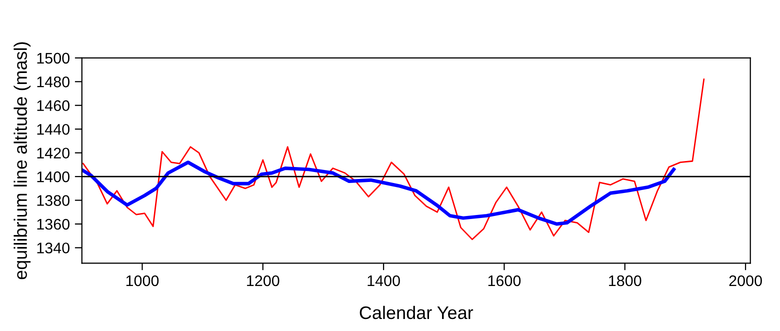 The width and height of the screenshot is (780, 331). I want to click on x-tick-label: 1400, so click(384, 280).